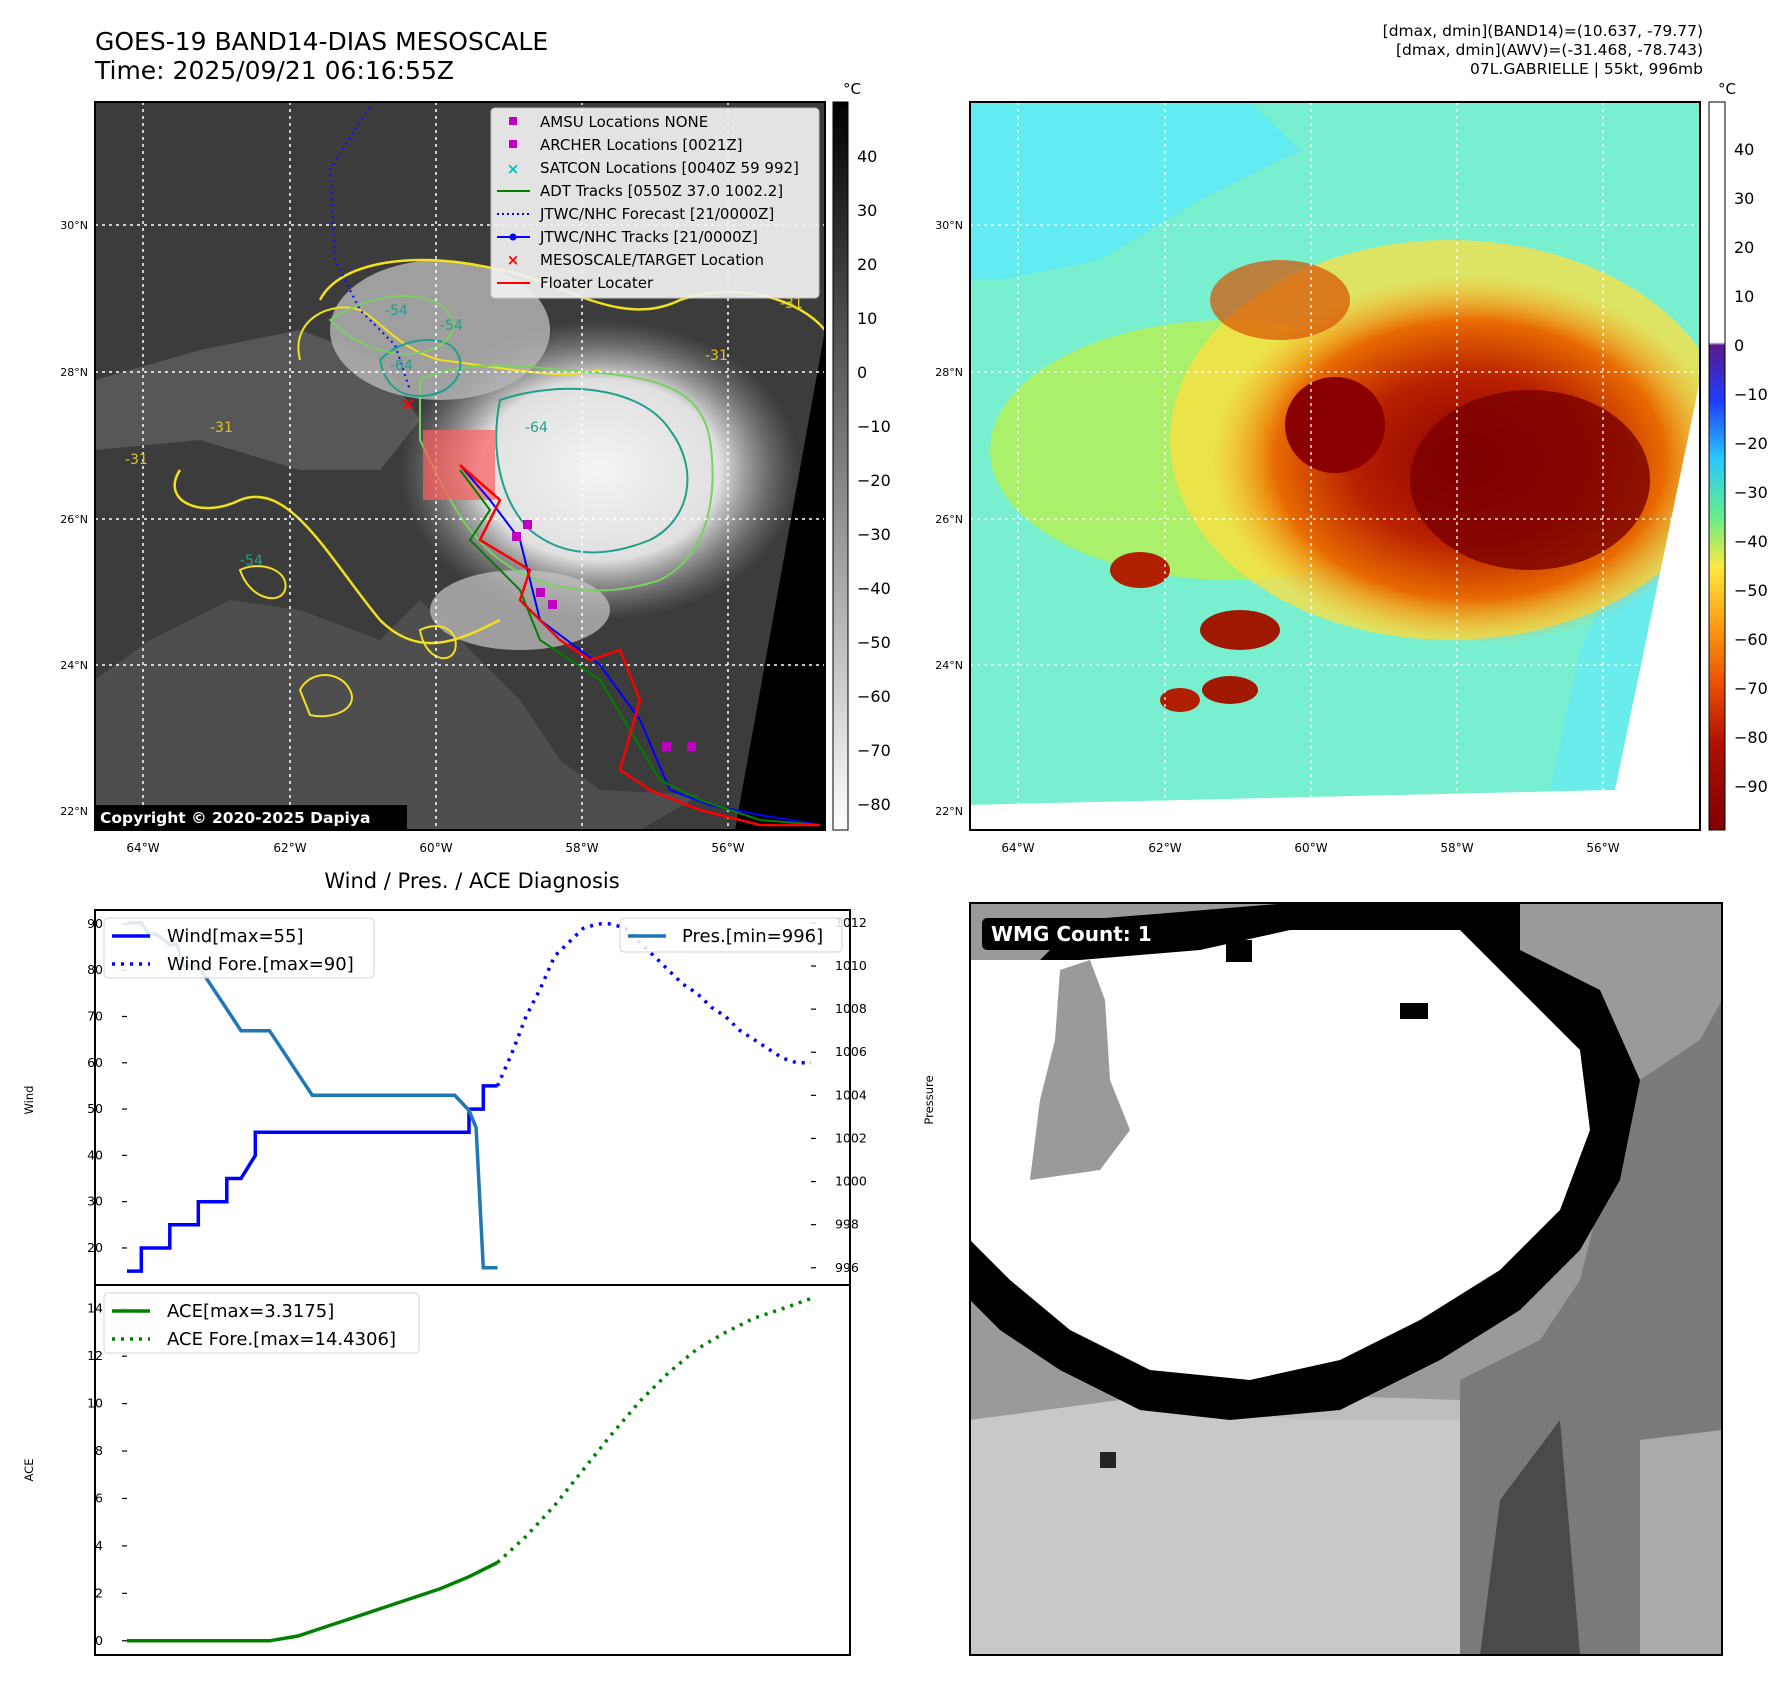  Describe the element at coordinates (513, 260) in the screenshot. I see `target-legend-marker: ×` at that location.